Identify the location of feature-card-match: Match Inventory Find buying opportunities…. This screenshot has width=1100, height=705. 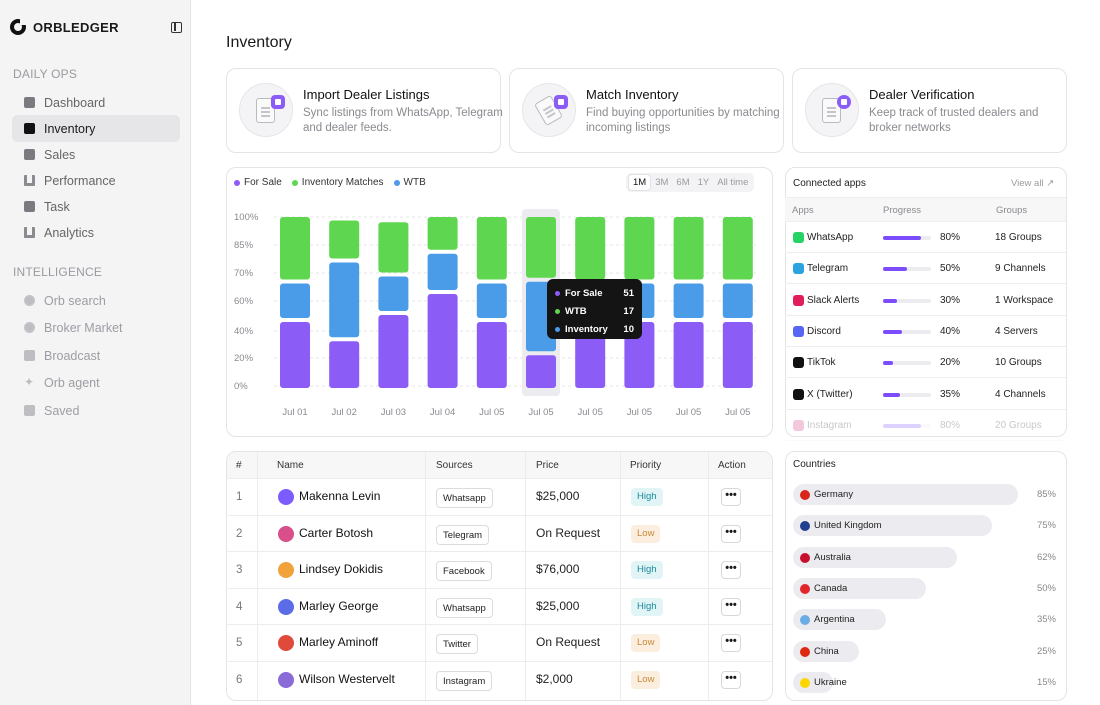
(646, 110).